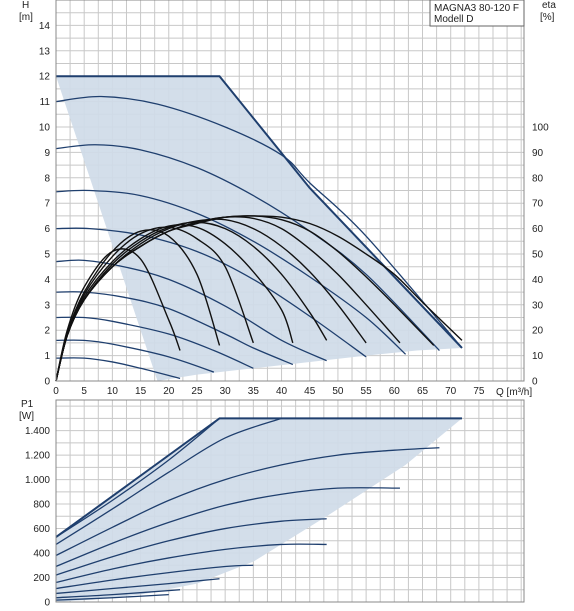 The height and width of the screenshot is (611, 574). What do you see at coordinates (476, 8) in the screenshot?
I see `legend-model-name: MAGNA3 80-120 F` at bounding box center [476, 8].